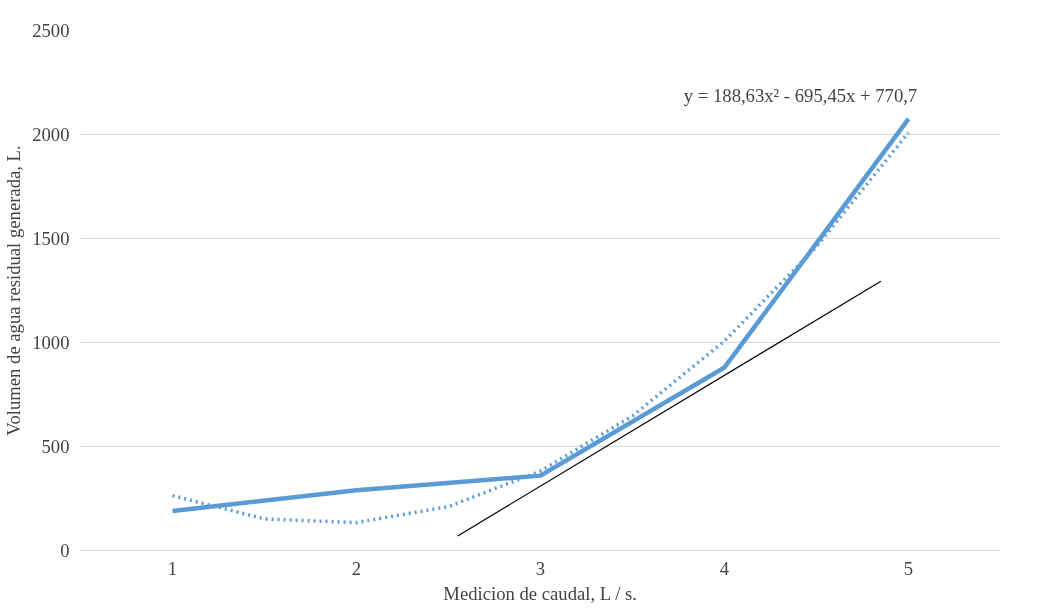 This screenshot has width=1040, height=616. Describe the element at coordinates (65, 550) in the screenshot. I see `y-tick-label: 0` at that location.